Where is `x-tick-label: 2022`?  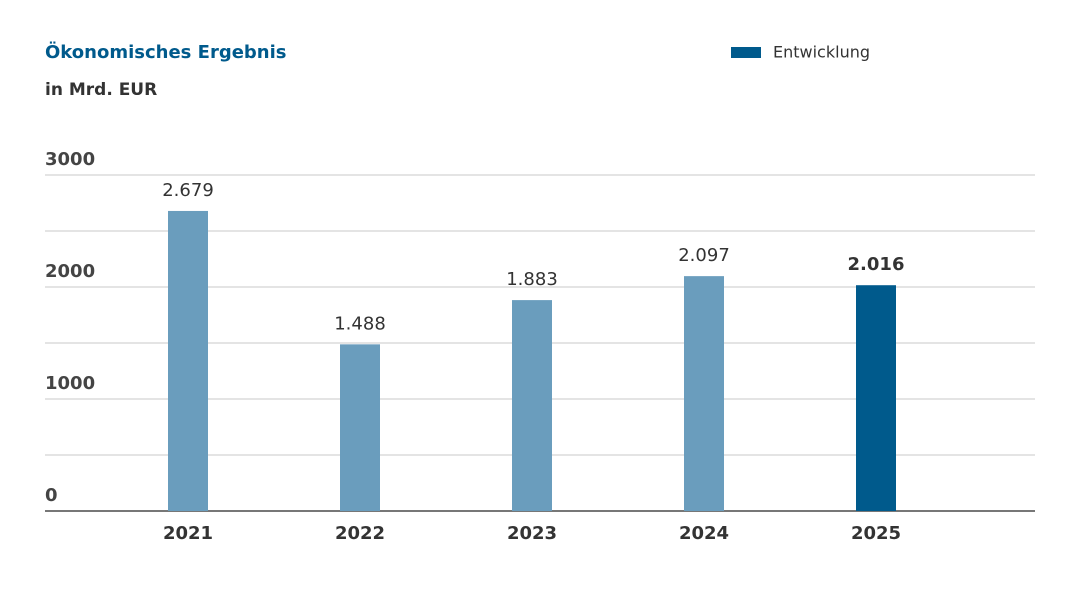 x-tick-label: 2022 is located at coordinates (360, 533).